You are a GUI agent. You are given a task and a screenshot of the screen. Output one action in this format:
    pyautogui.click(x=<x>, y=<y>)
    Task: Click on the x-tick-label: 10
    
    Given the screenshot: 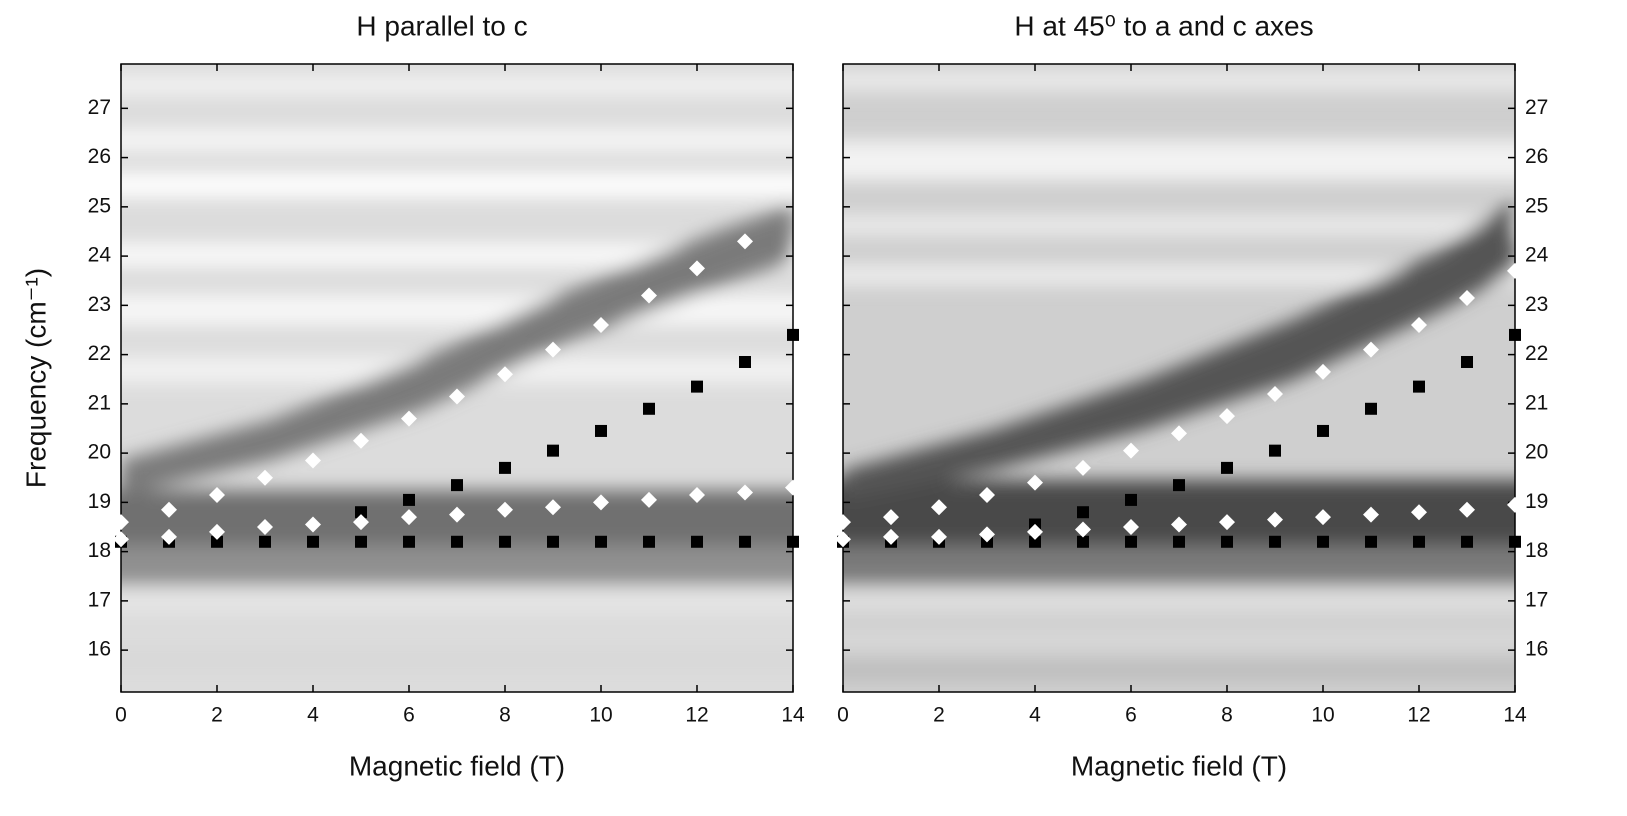 What is the action you would take?
    pyautogui.click(x=600, y=715)
    